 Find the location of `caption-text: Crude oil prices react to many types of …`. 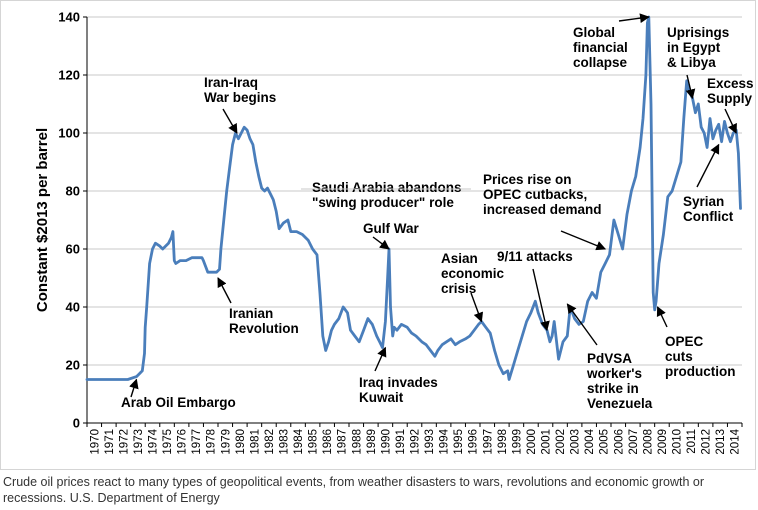

caption-text: Crude oil prices react to many types of … is located at coordinates (354, 490).